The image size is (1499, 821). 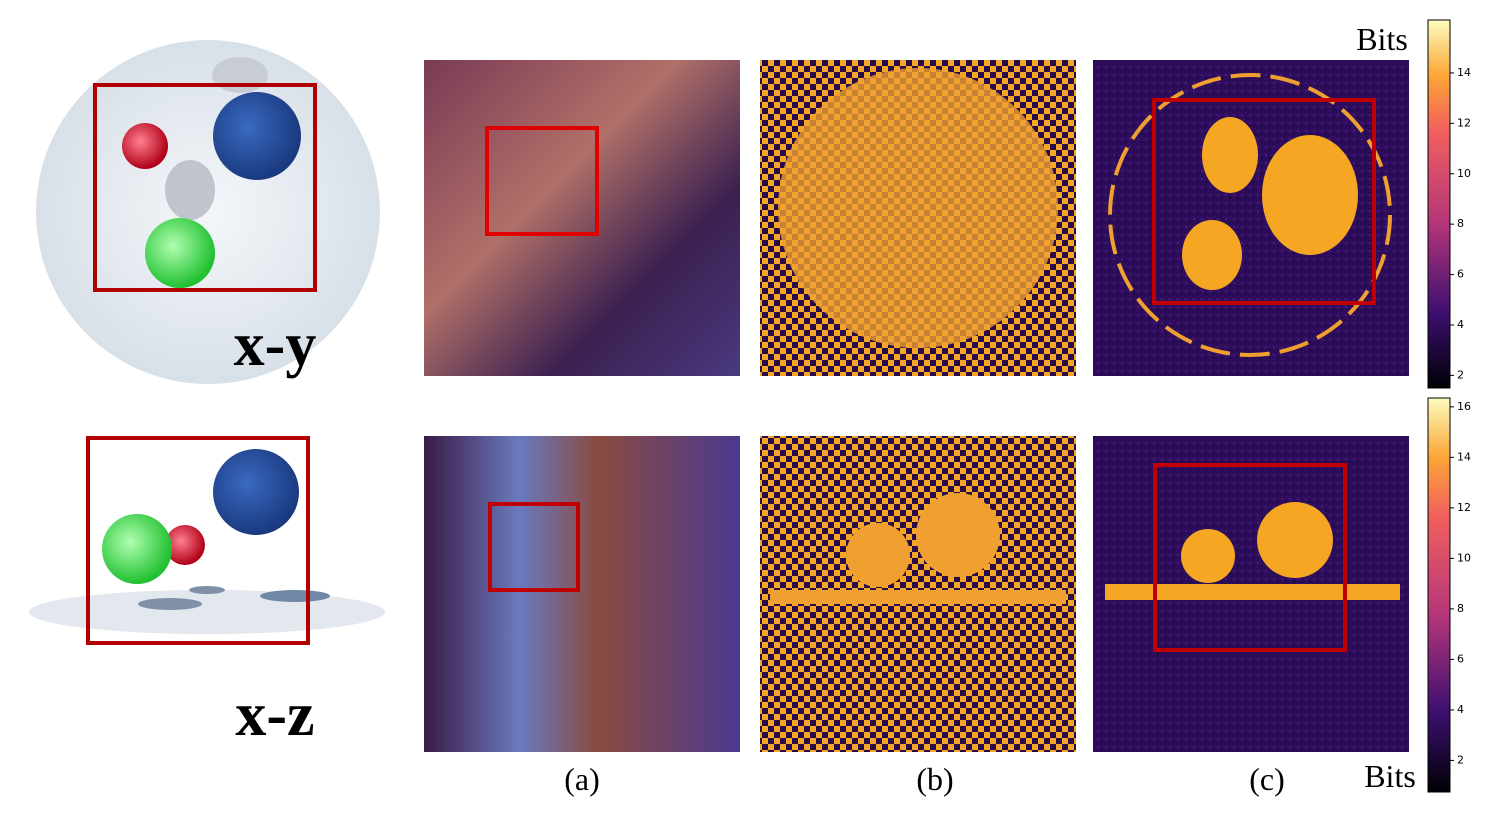 What do you see at coordinates (207, 540) in the screenshot?
I see `render-xz` at bounding box center [207, 540].